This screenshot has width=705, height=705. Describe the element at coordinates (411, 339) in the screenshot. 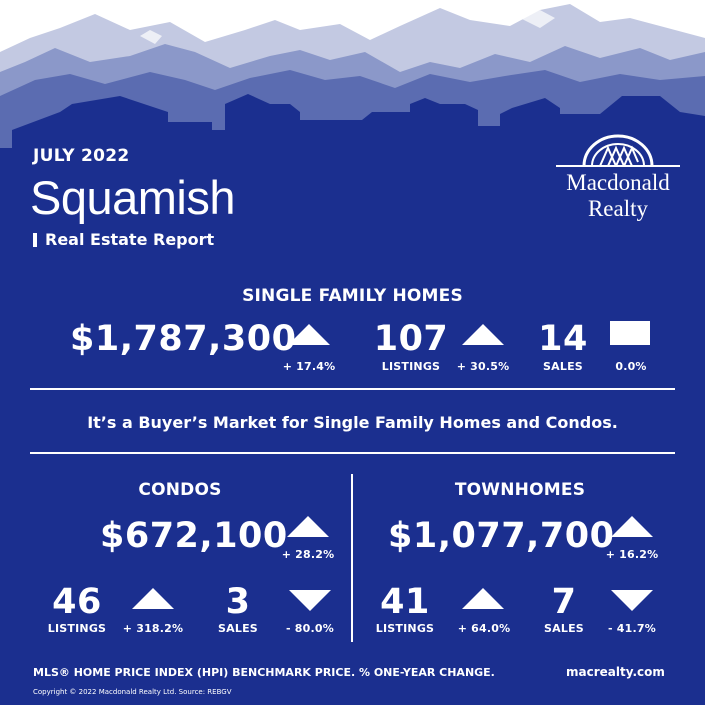

I see `single-family-listings-count: 107` at that location.